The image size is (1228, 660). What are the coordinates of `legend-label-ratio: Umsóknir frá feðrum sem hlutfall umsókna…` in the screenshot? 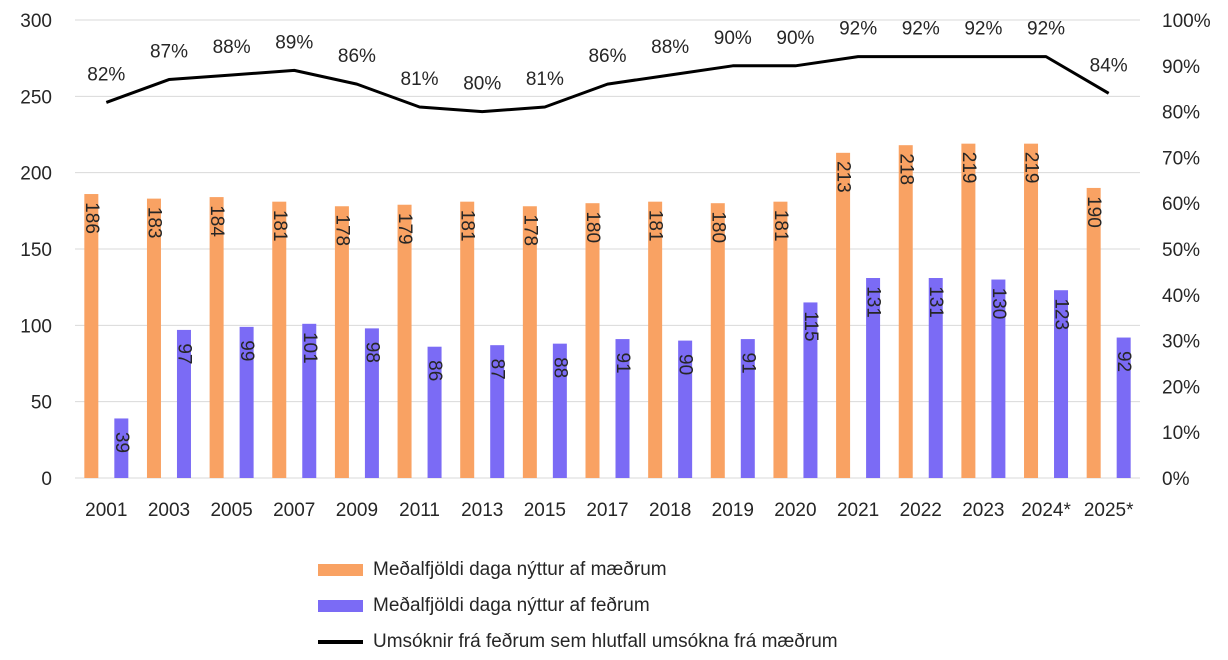 It's located at (605, 641).